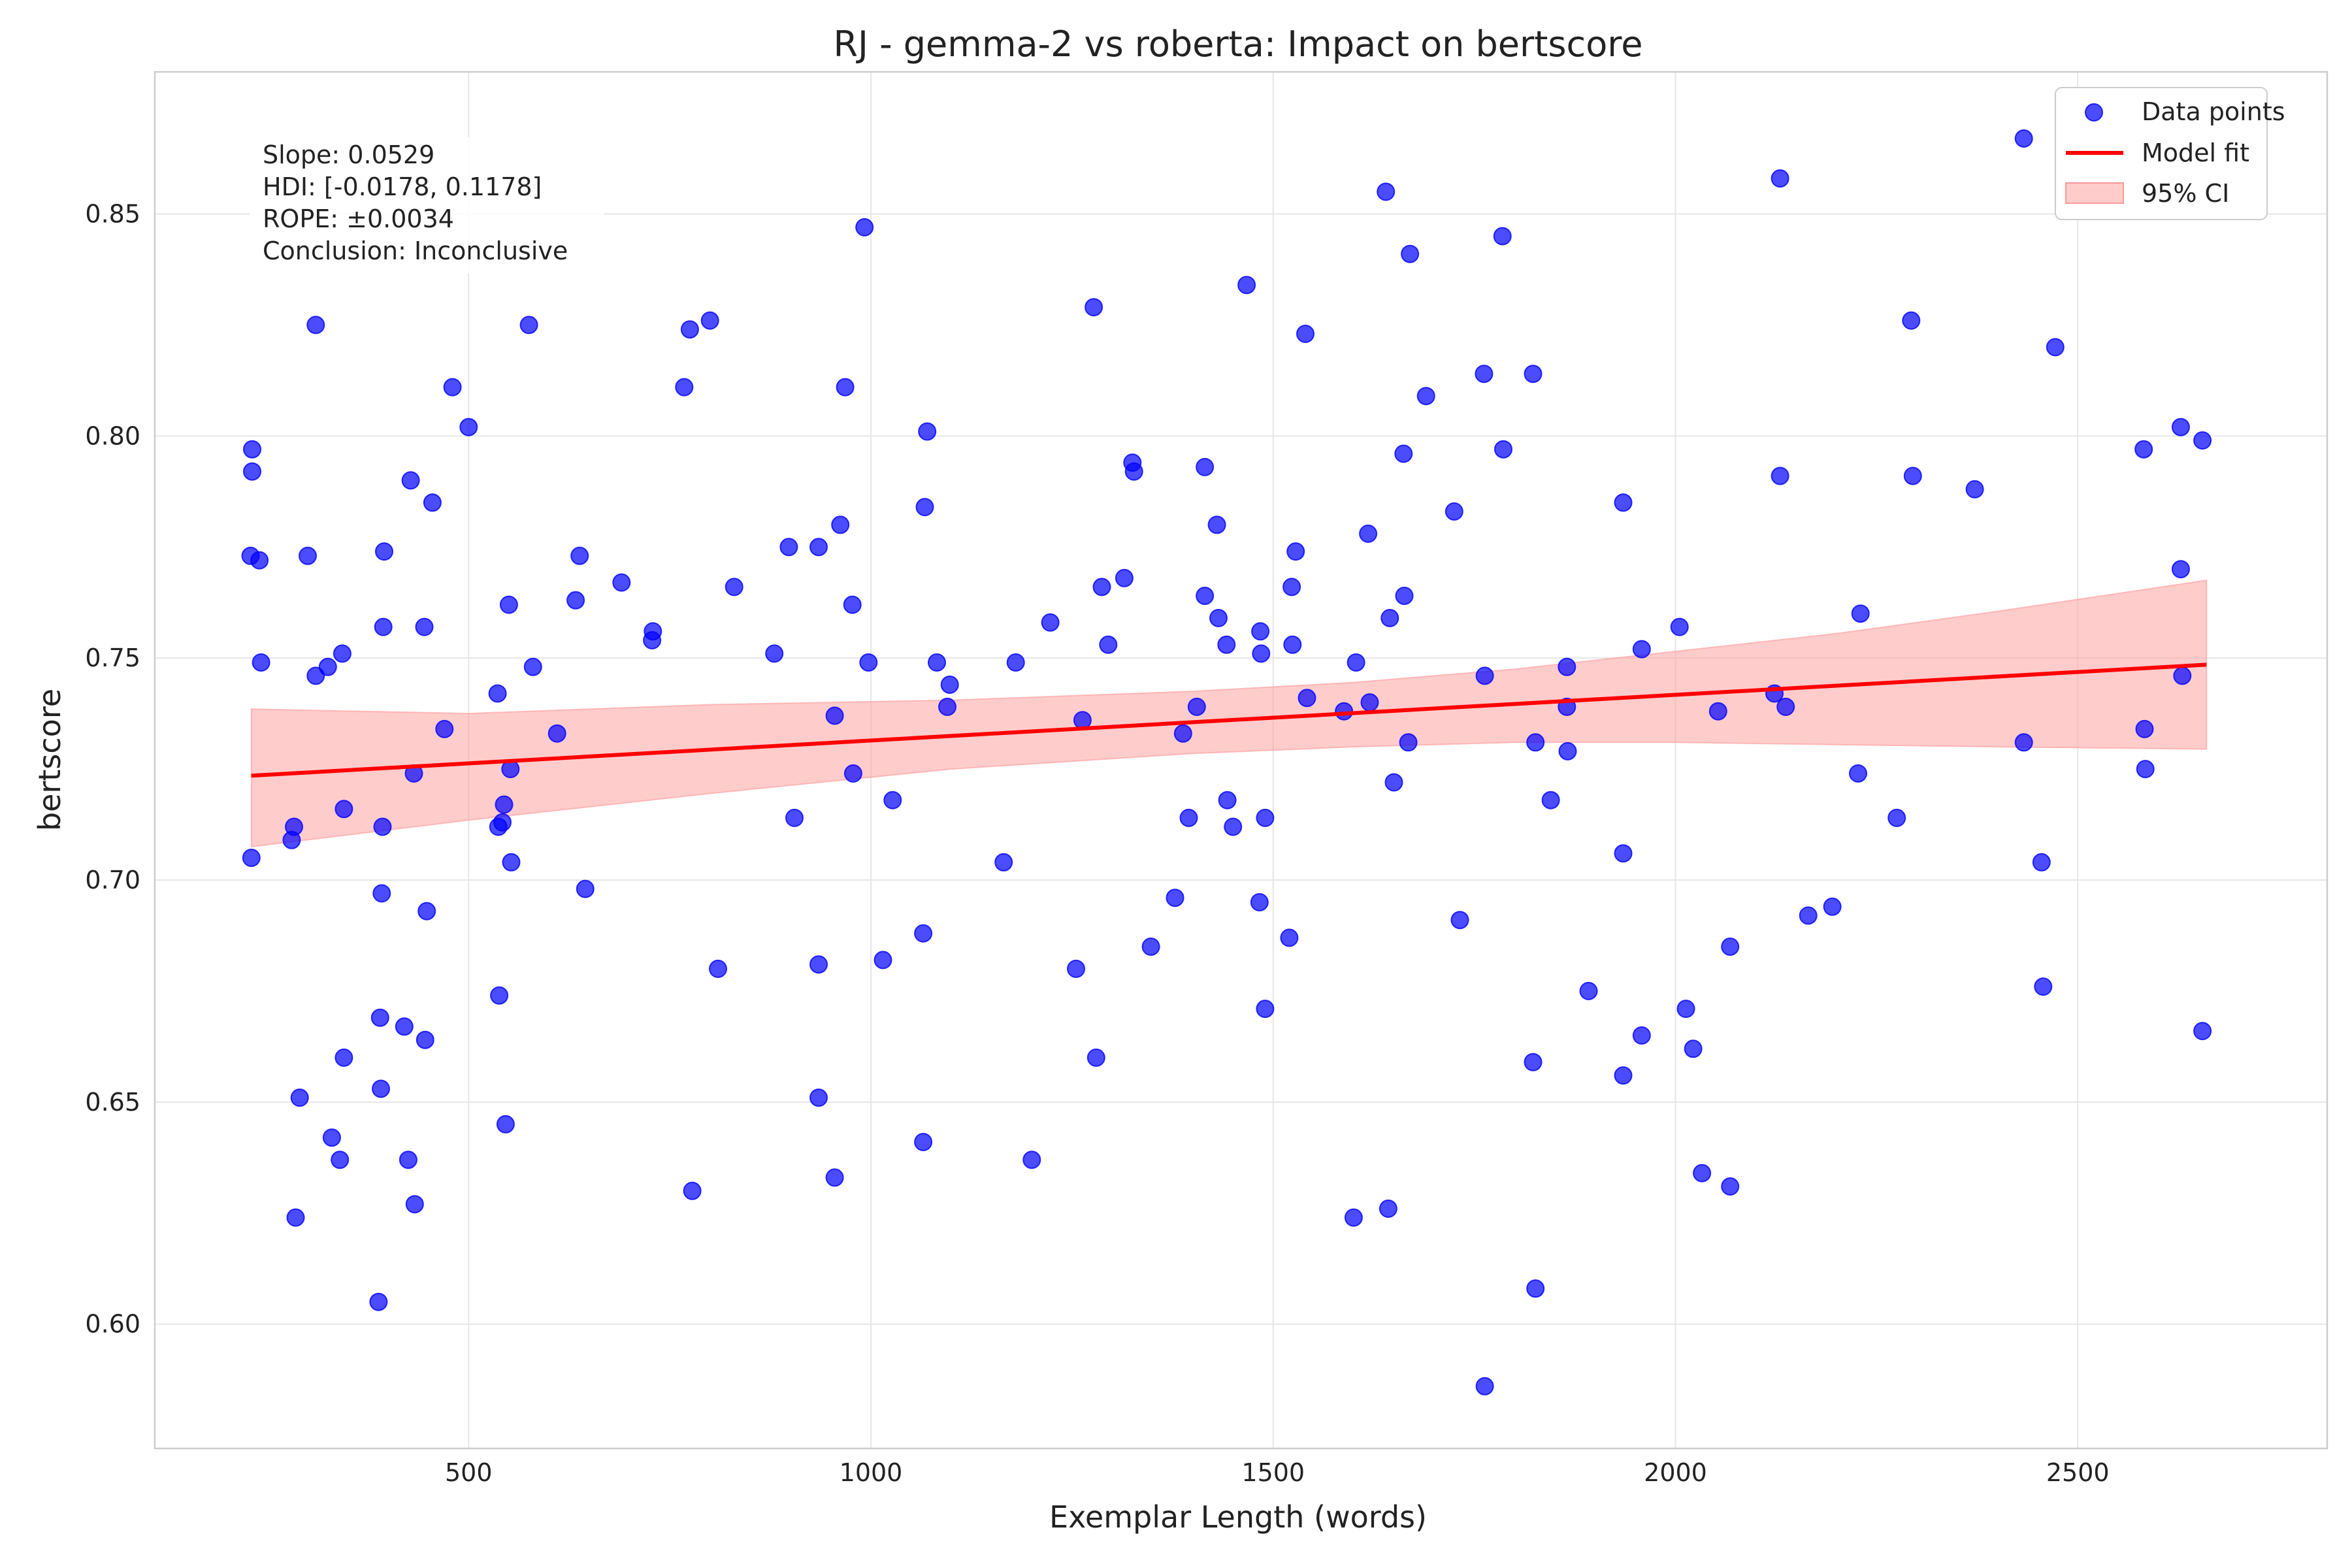  What do you see at coordinates (112, 768) in the screenshot?
I see `y-axis-ticks: 0.60 0.65 0.70 0.75 0.80 0.85` at bounding box center [112, 768].